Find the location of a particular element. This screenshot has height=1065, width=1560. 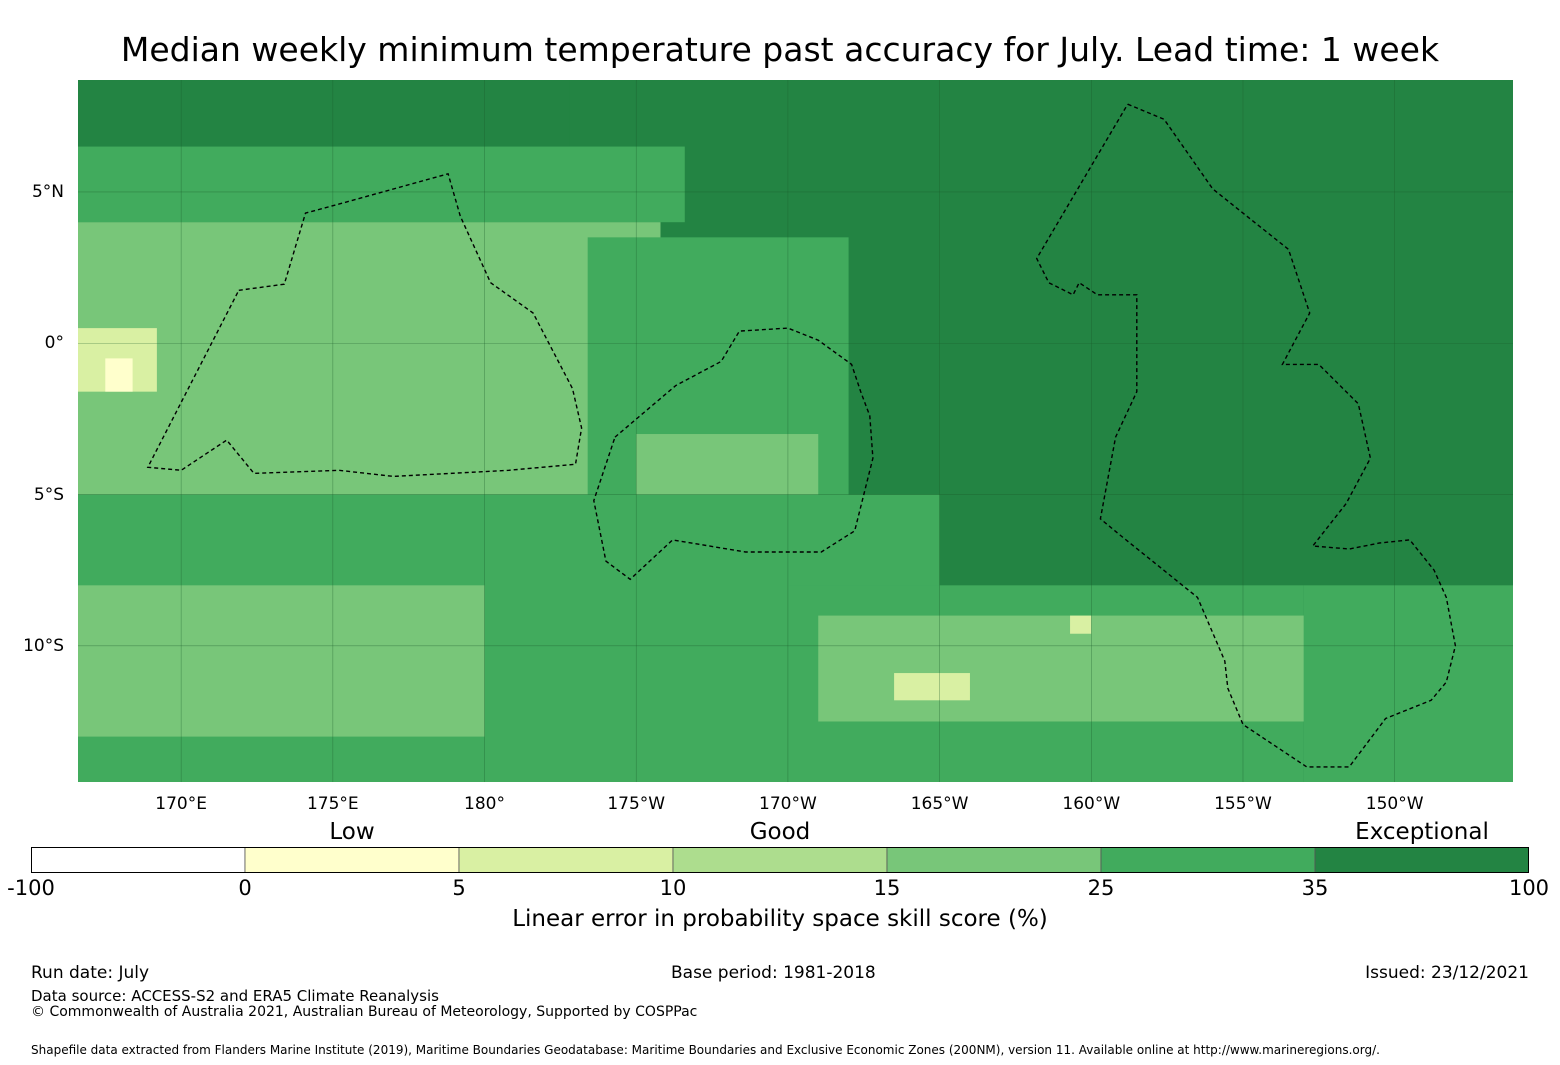

colorbar-tick-label: -100 is located at coordinates (31, 888).